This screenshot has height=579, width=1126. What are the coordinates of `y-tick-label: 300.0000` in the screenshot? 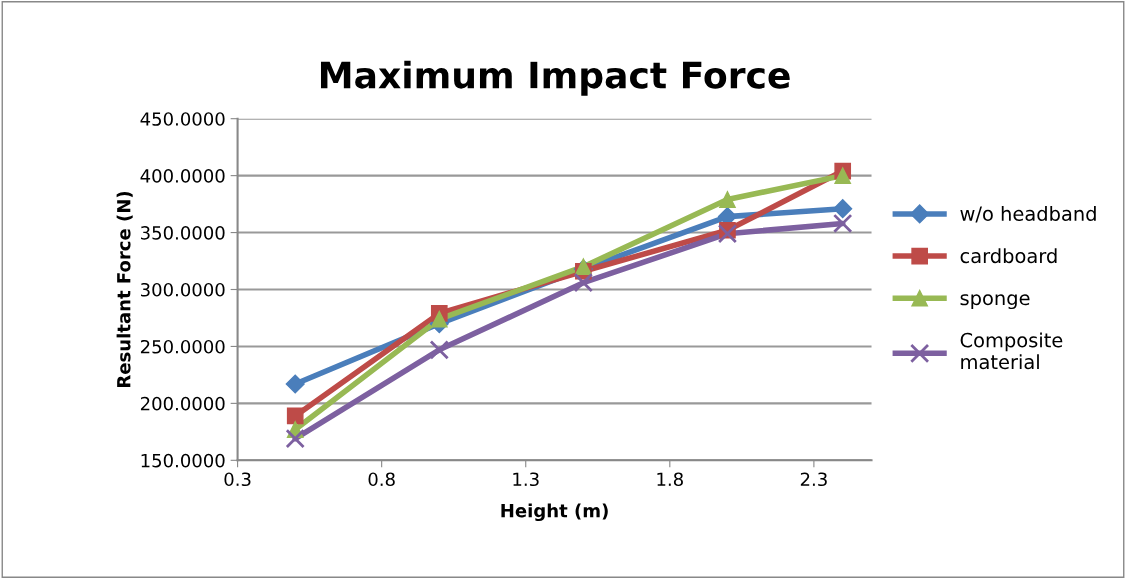 It's located at (183, 289).